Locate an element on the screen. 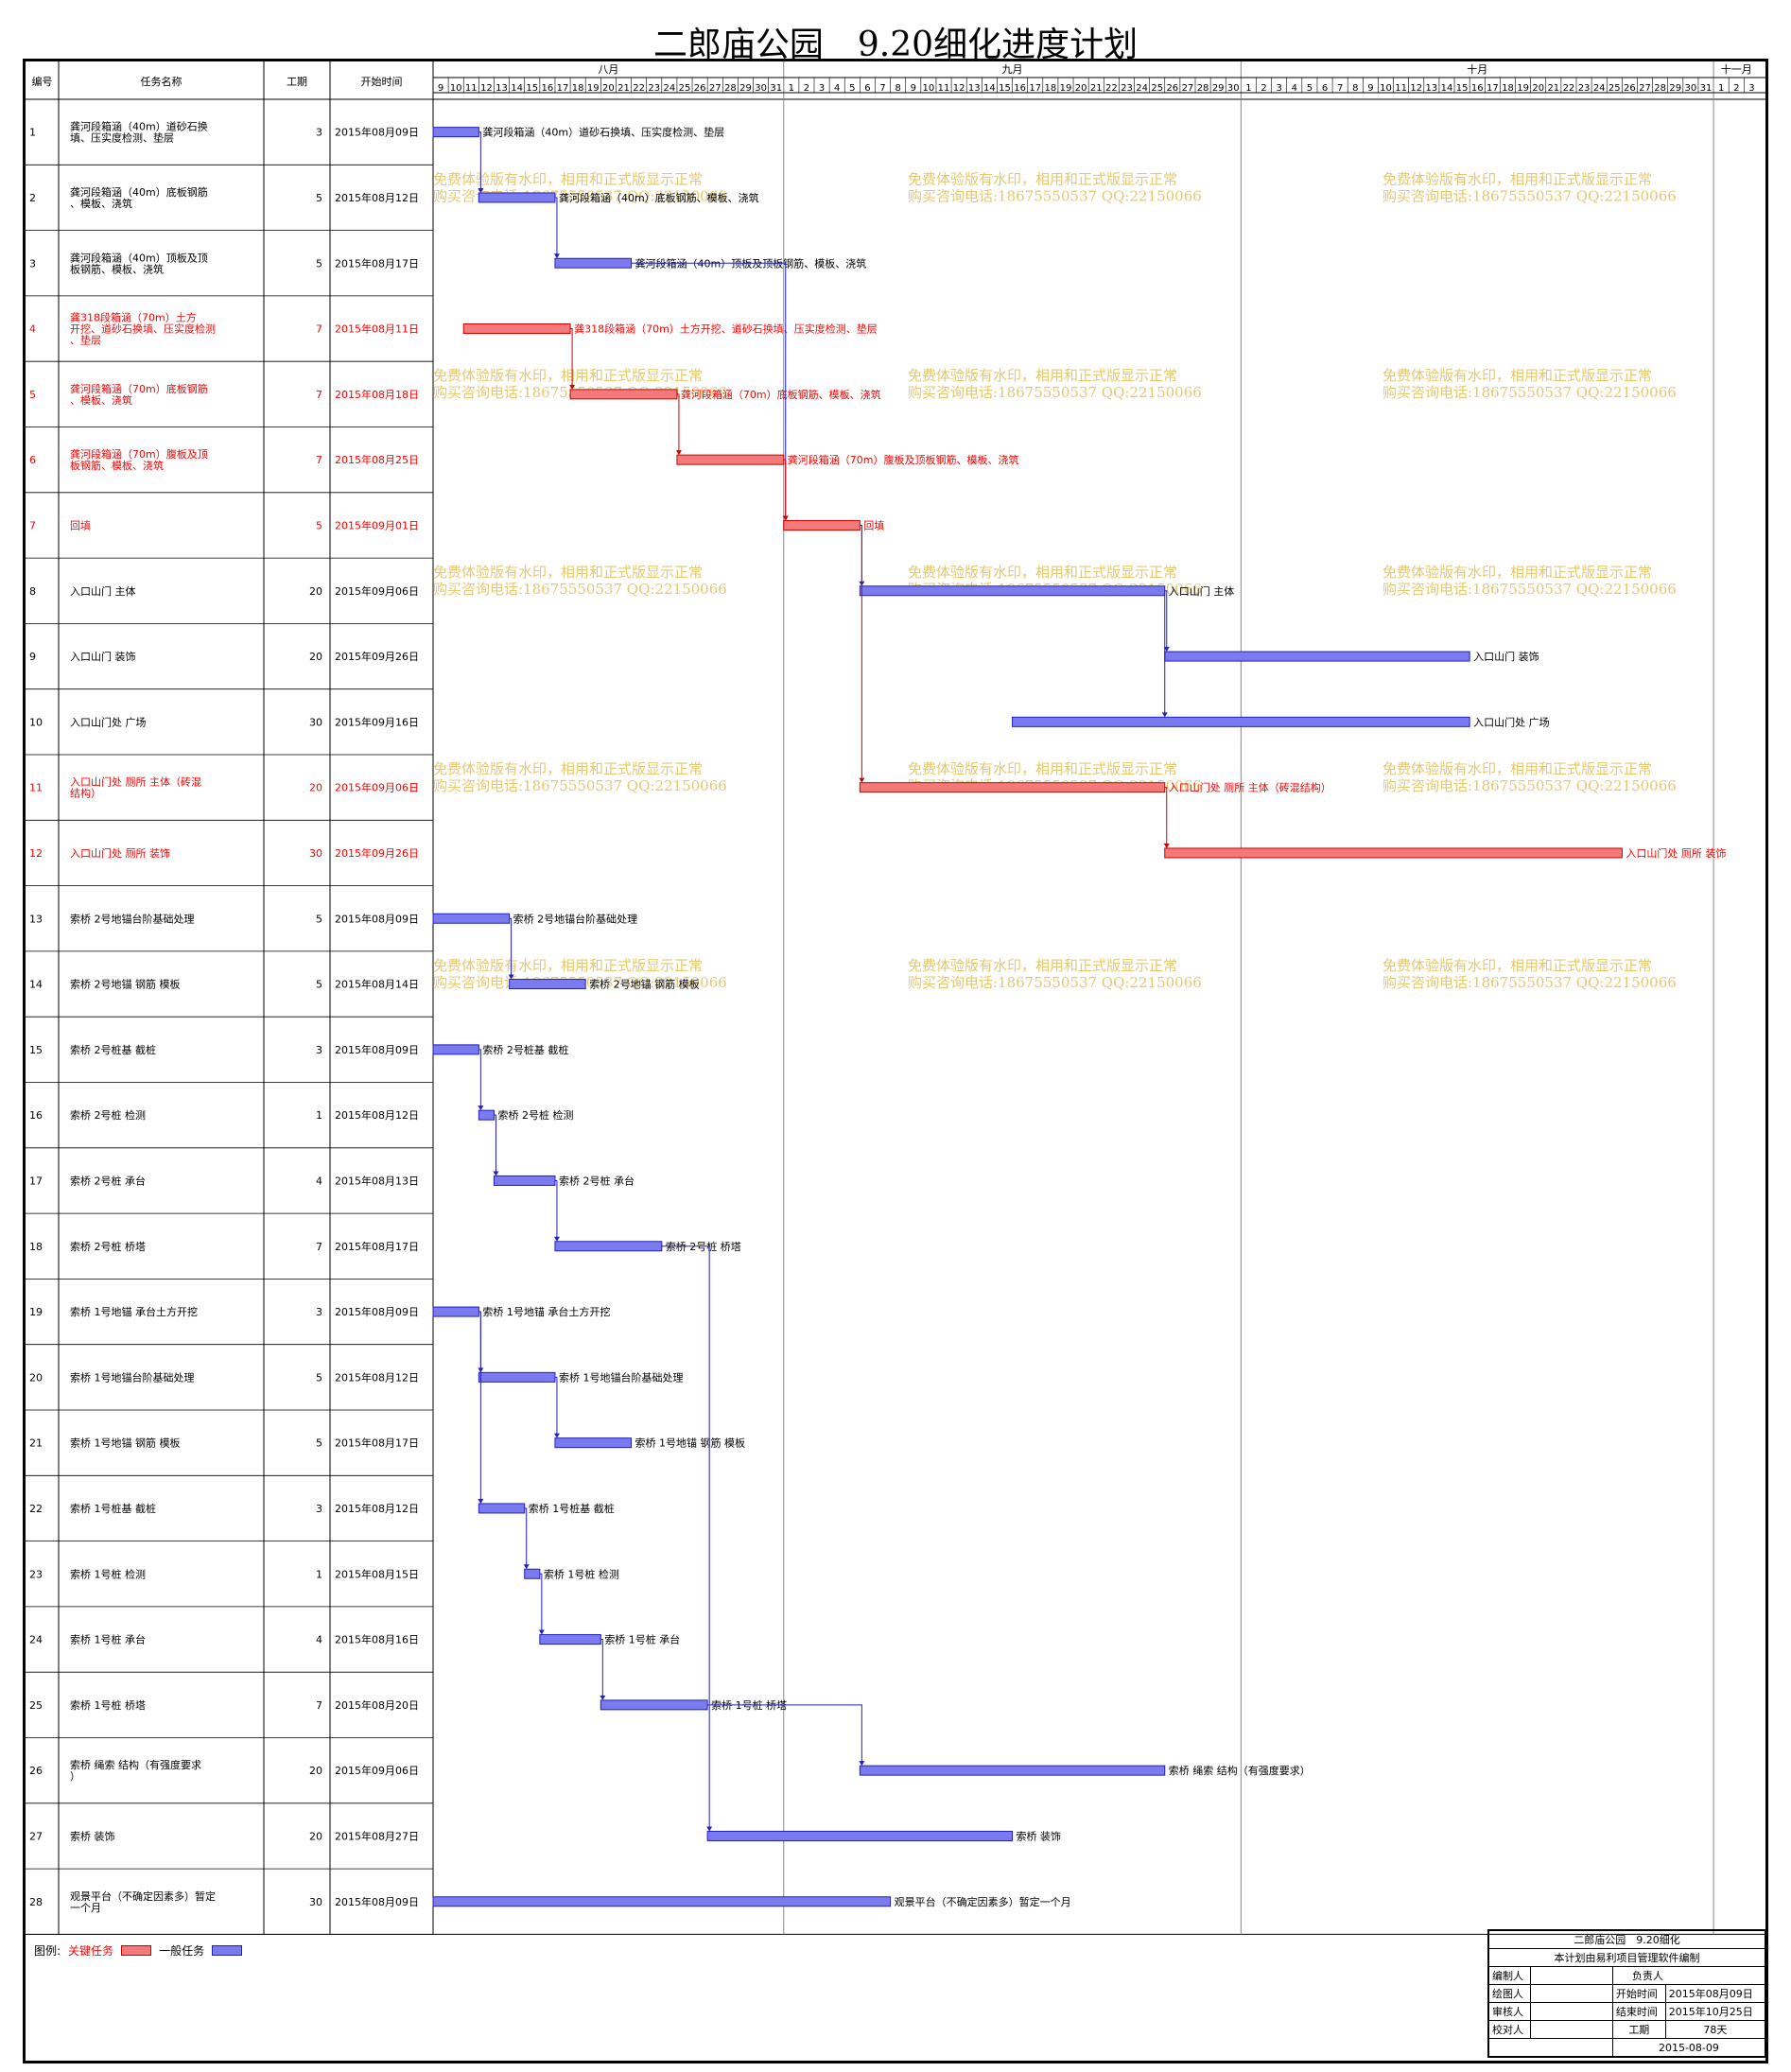 The image size is (1791, 2072). task-start: 2015年08月14日 is located at coordinates (377, 984).